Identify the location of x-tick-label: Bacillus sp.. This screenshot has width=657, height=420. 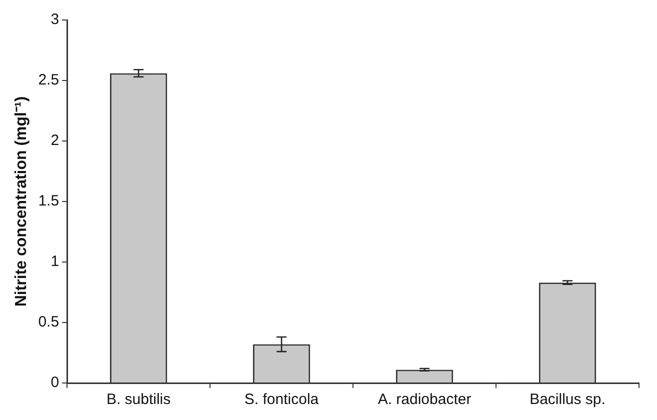
(568, 399).